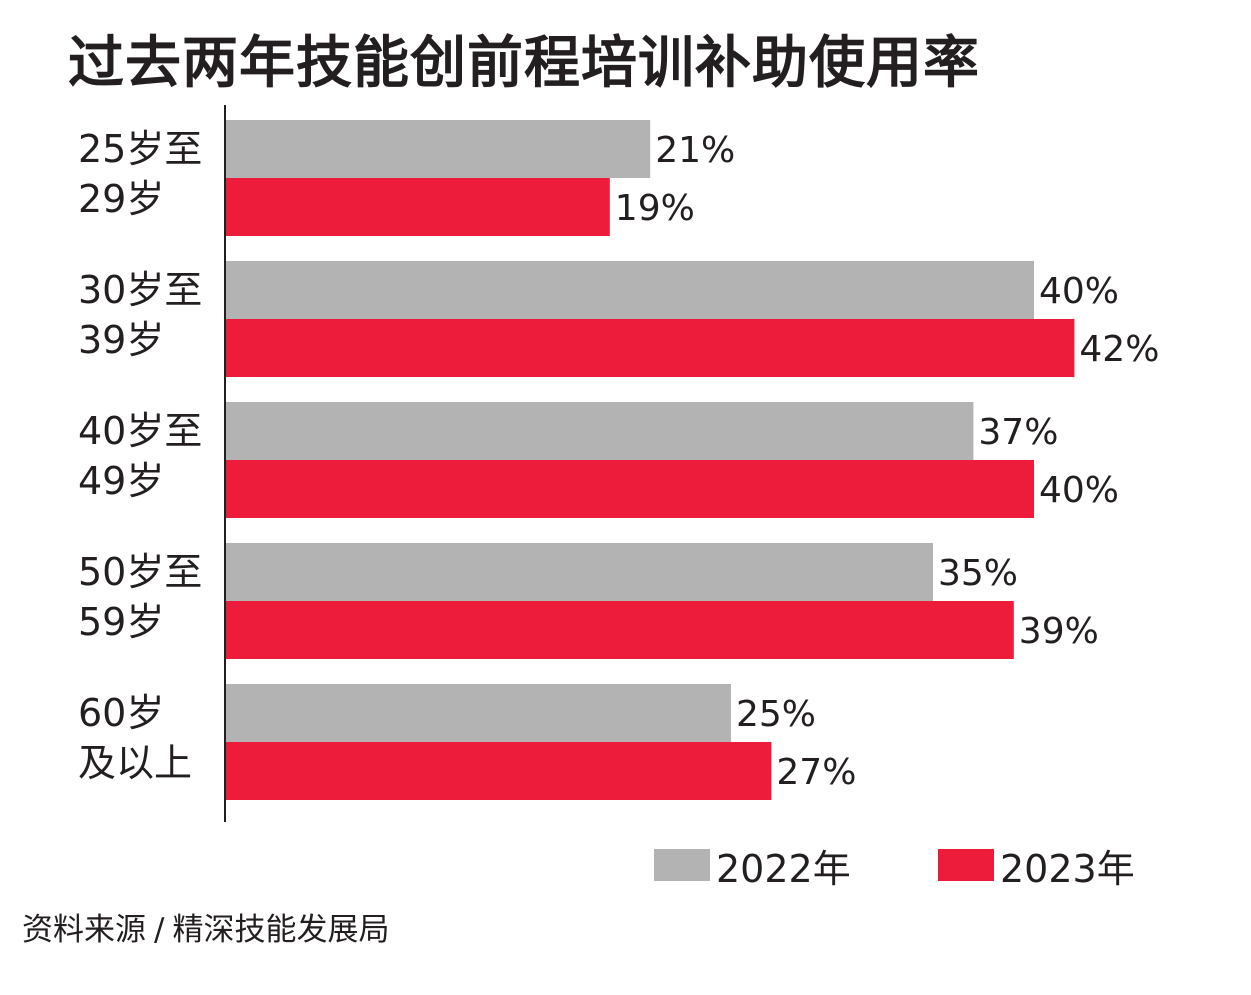  Describe the element at coordinates (783, 868) in the screenshot. I see `legend-label-2022: 2022年` at that location.